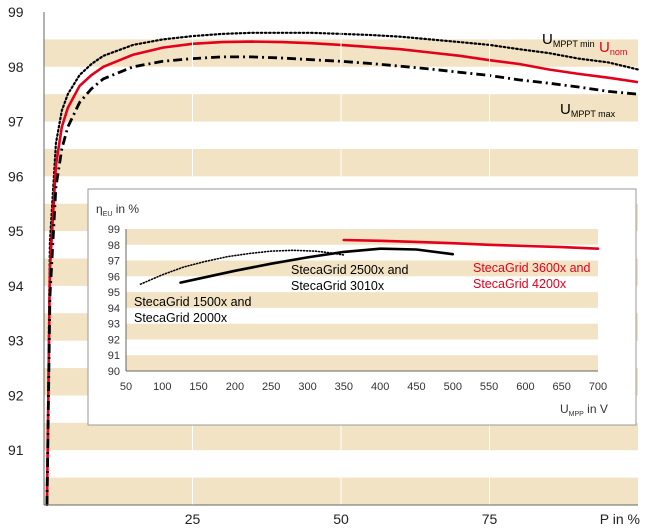  Describe the element at coordinates (114, 230) in the screenshot. I see `inset-y-tick-label: 99` at that location.